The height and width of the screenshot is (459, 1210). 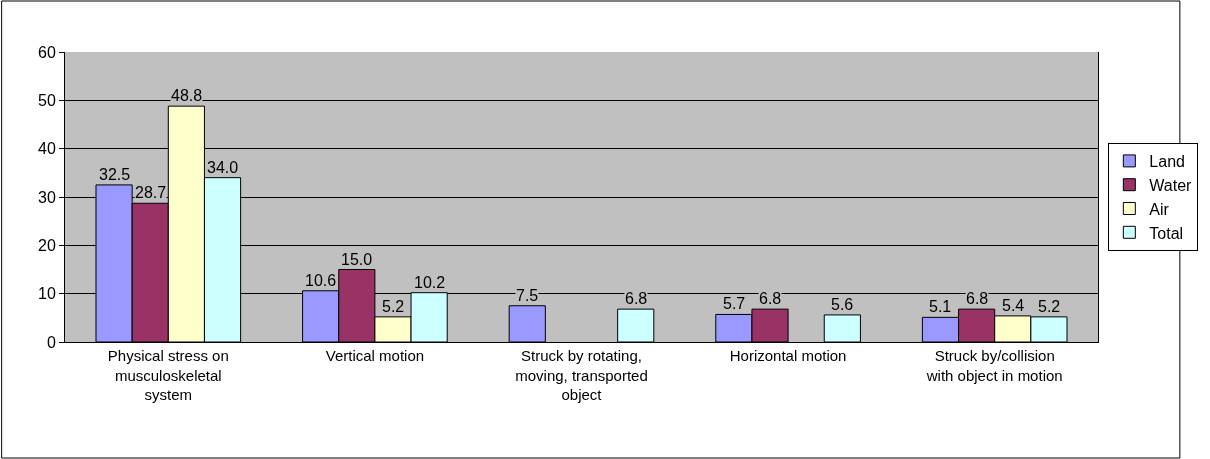 I want to click on x-tick-label: Physical stress on musculoskeletal system, so click(x=168, y=375).